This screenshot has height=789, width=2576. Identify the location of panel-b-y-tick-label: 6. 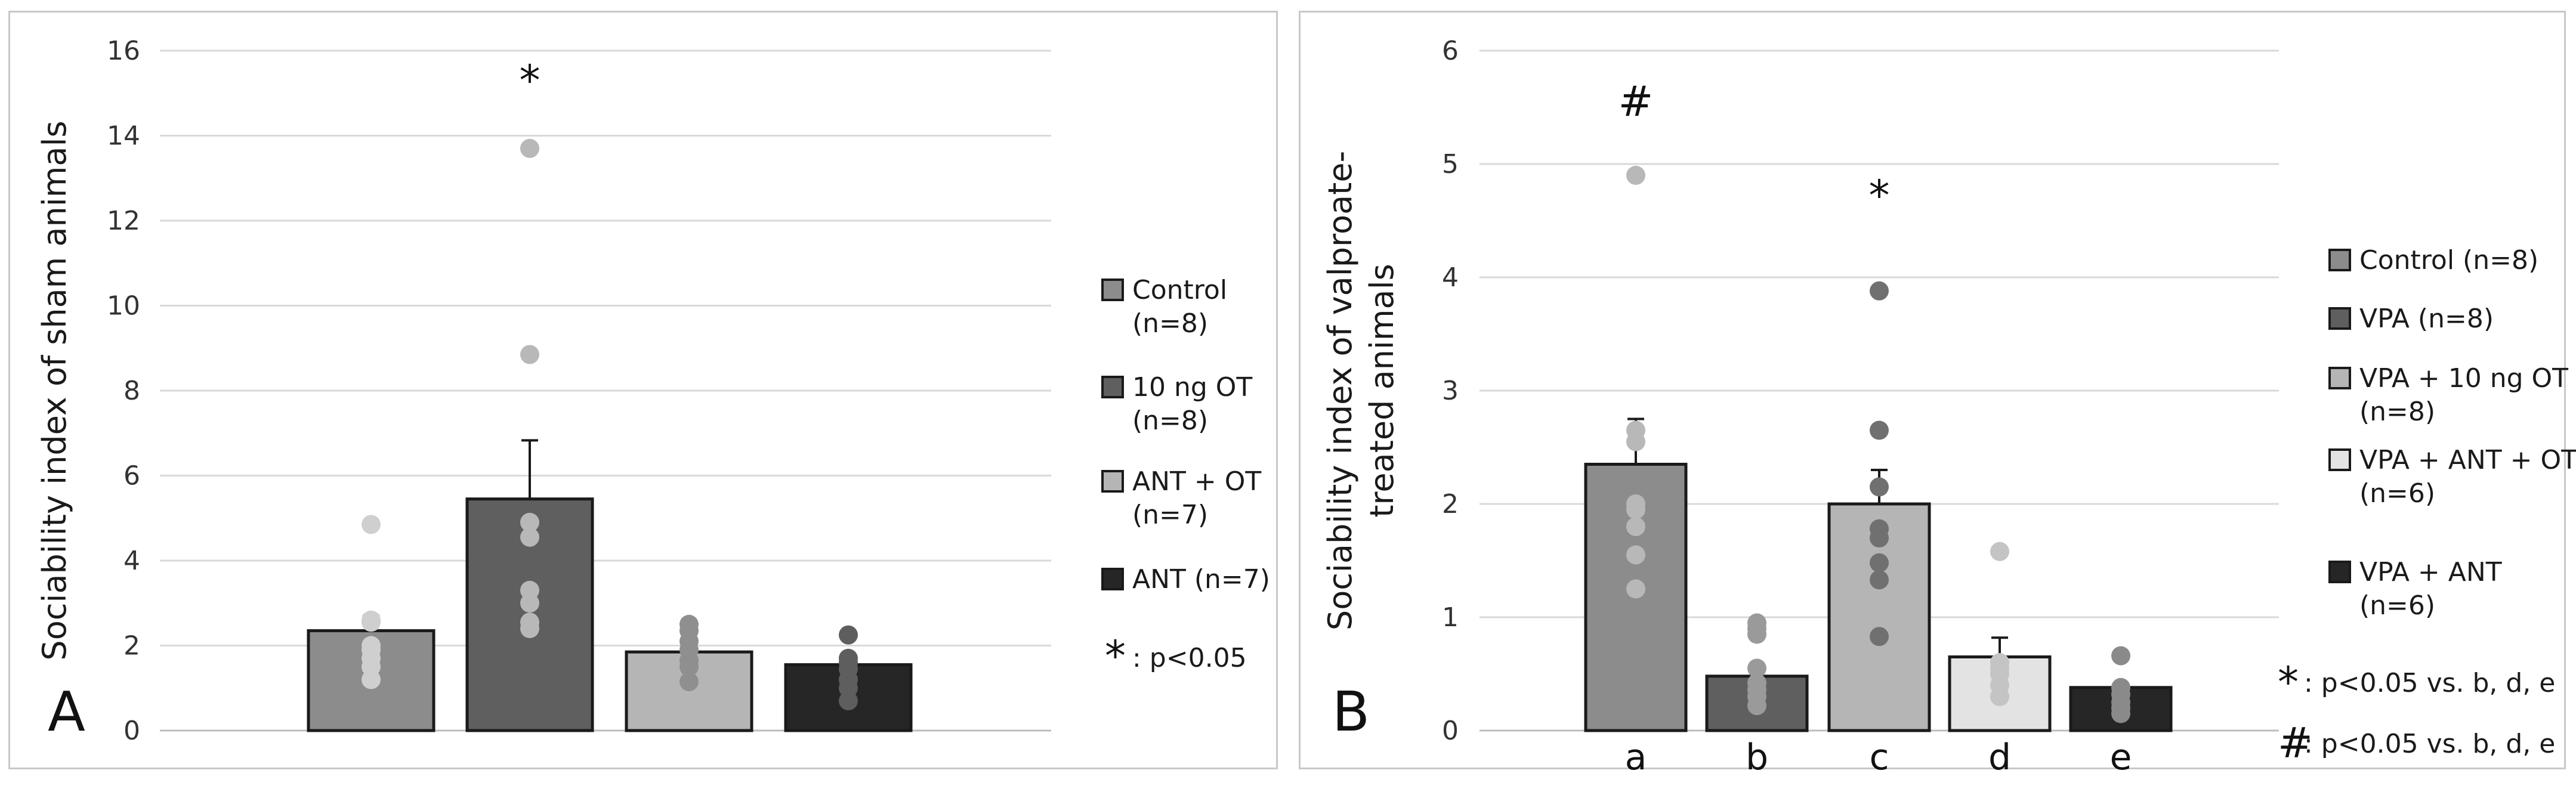
(1450, 51).